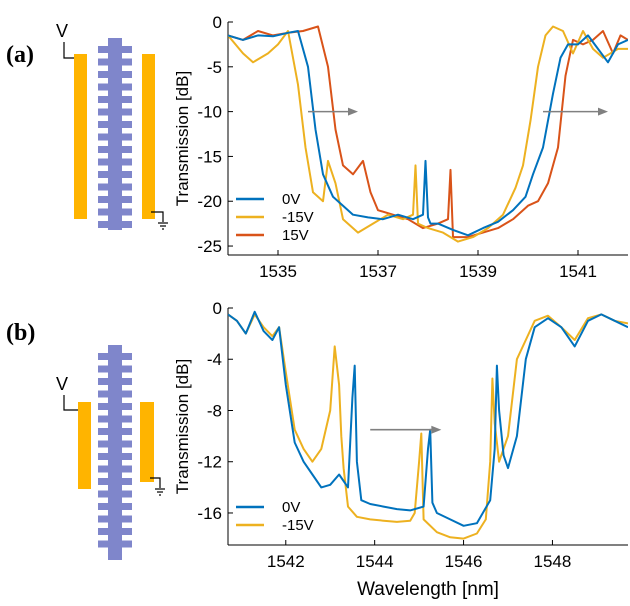 The height and width of the screenshot is (606, 630). Describe the element at coordinates (214, 67) in the screenshot. I see `y-tick-label: -5` at that location.